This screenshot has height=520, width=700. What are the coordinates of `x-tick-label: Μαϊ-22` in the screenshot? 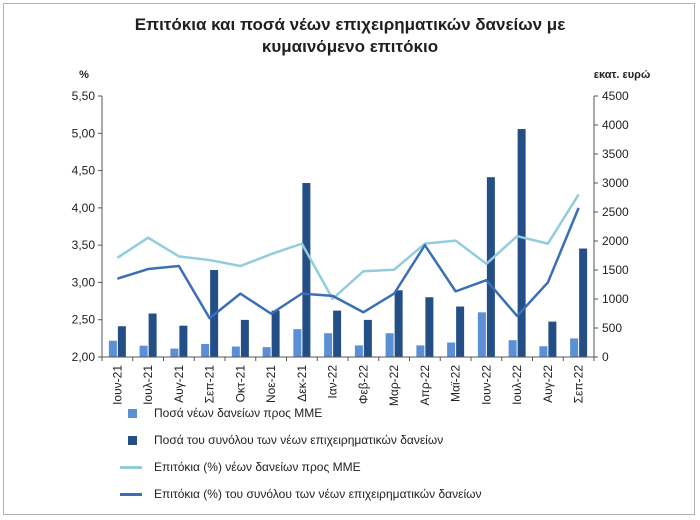 It's located at (456, 383).